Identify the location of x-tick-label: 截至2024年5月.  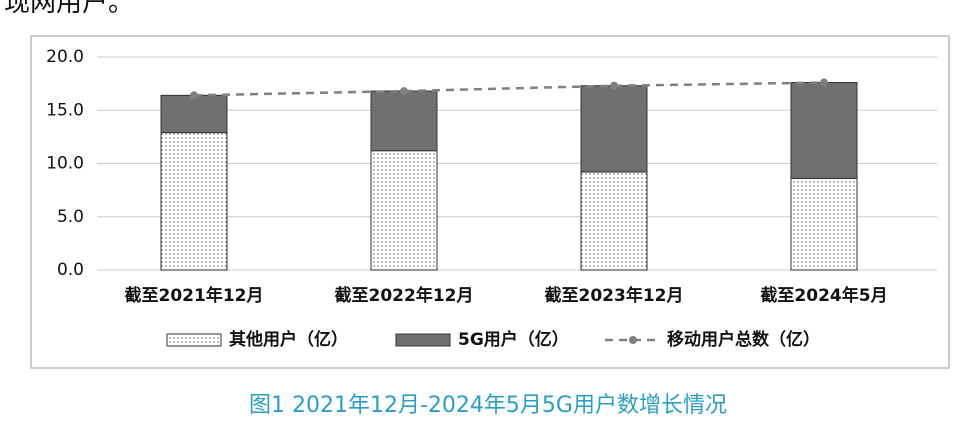
(823, 295).